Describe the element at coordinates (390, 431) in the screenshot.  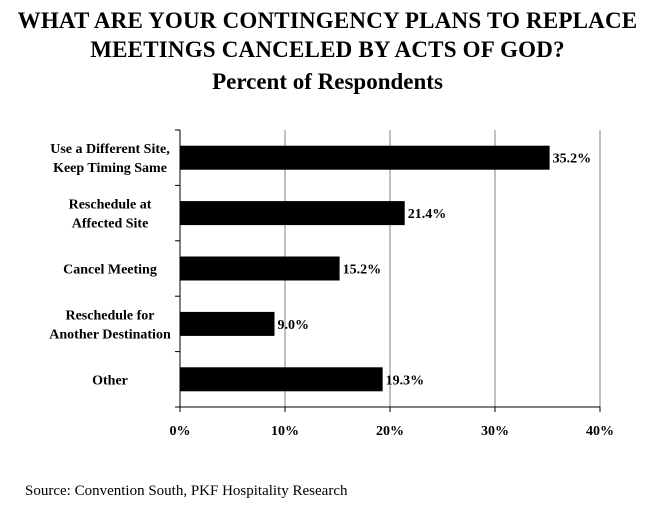
I see `x-tick-label-2: 20%` at that location.